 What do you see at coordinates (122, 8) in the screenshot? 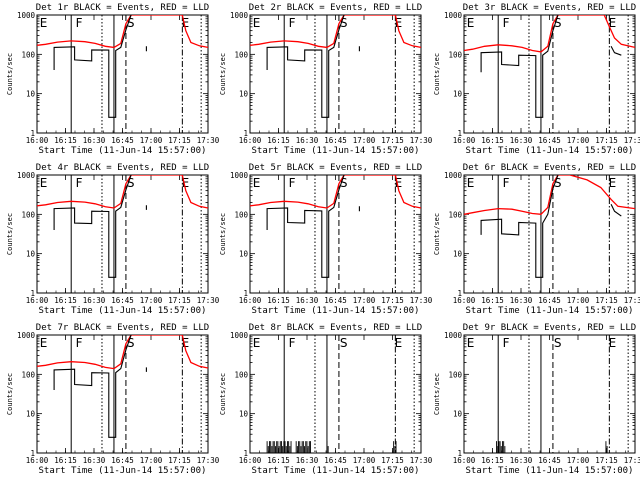
I see `plot-title: Det 1r BLACK = Events, RED = LLD` at bounding box center [122, 8].